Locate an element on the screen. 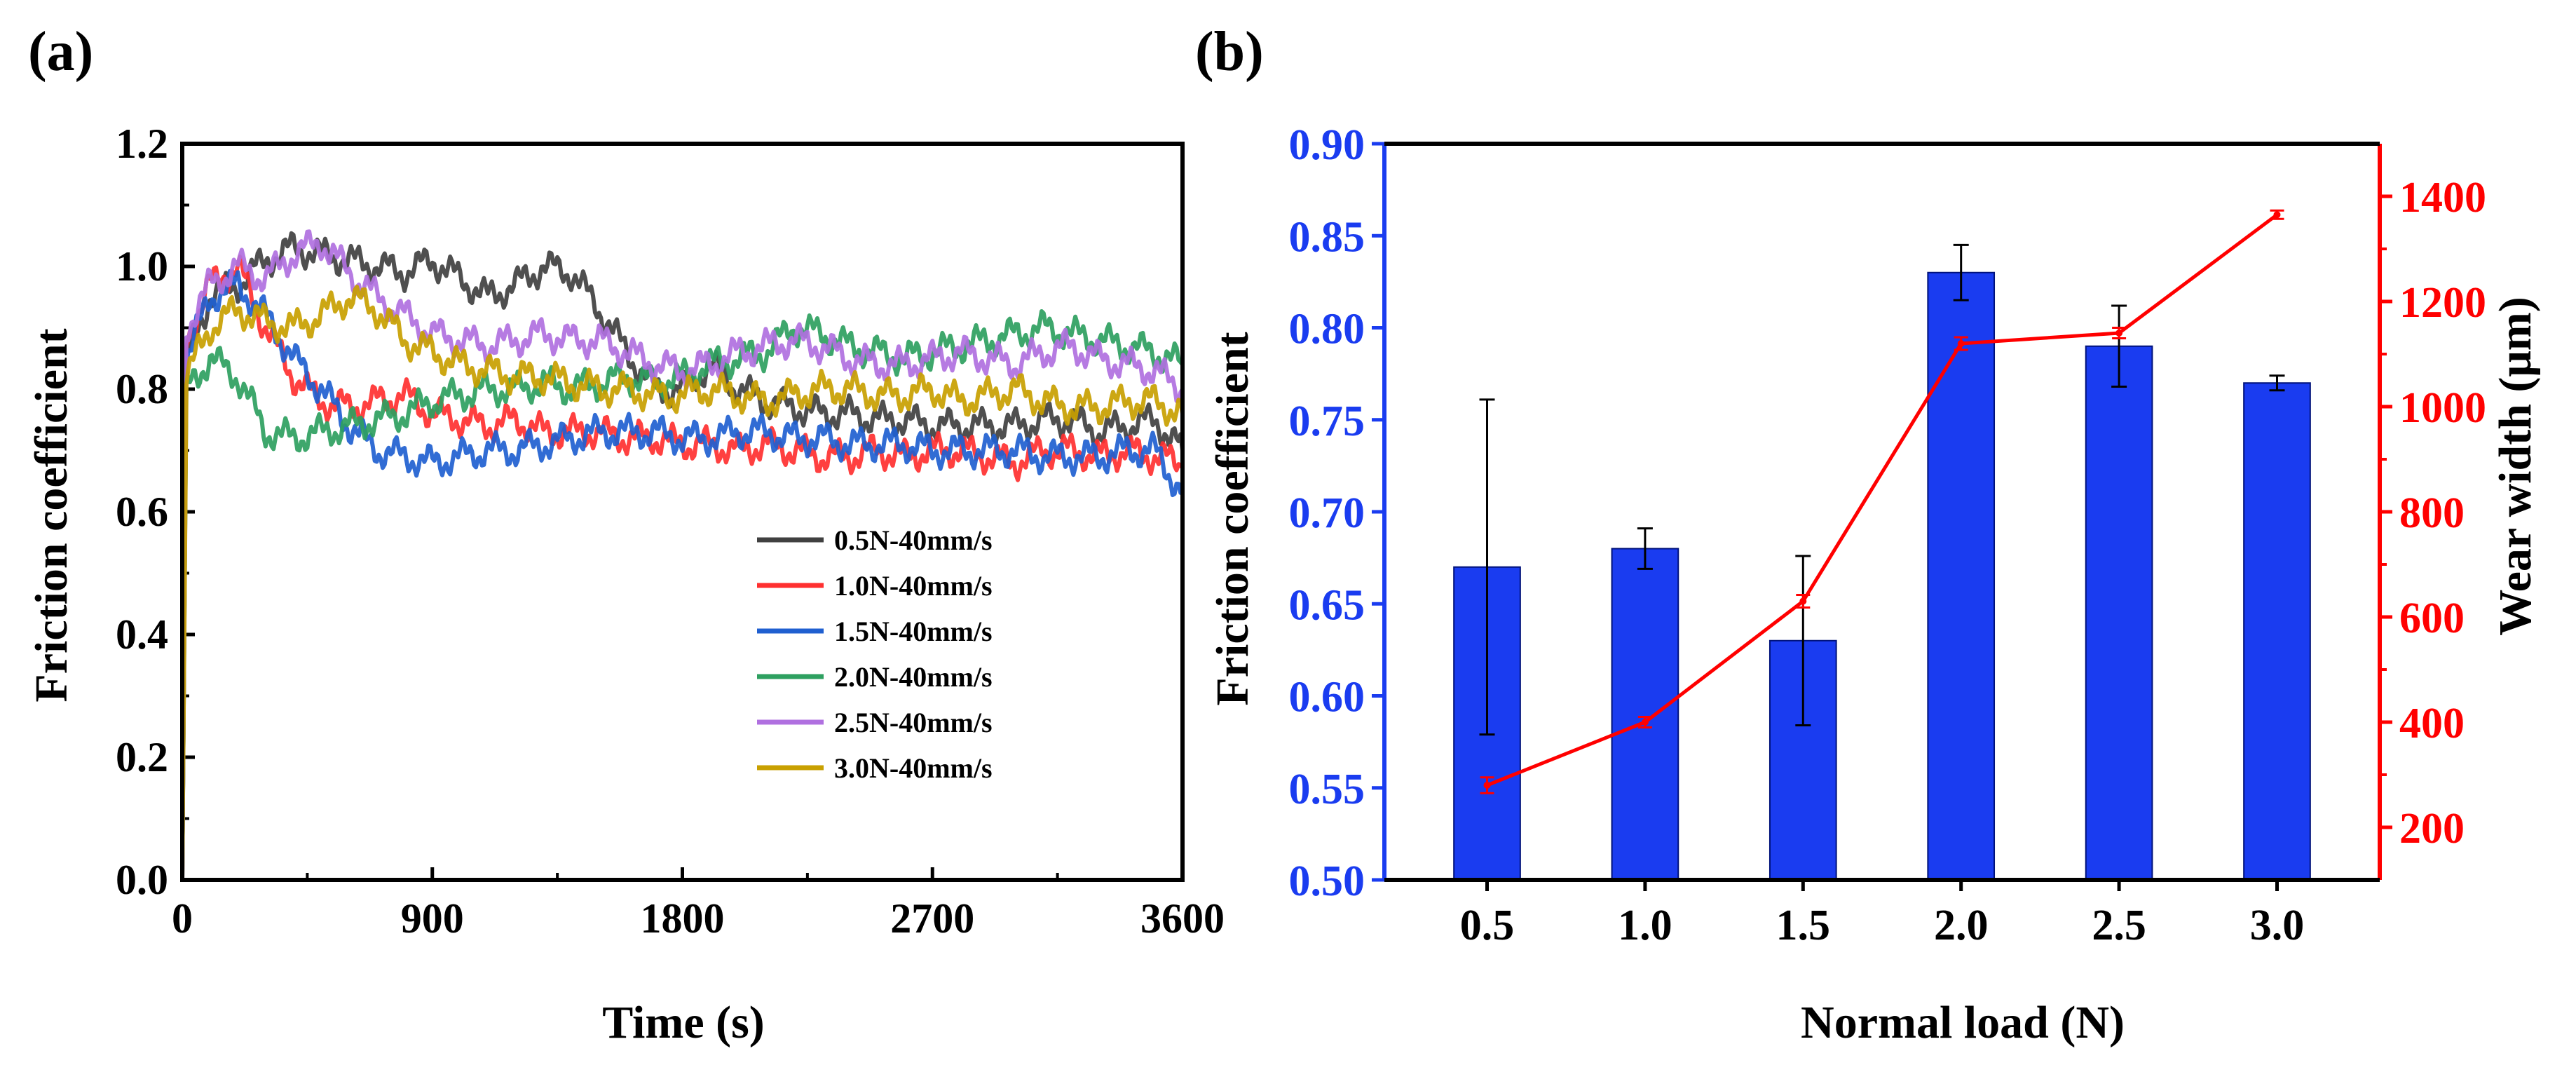 The width and height of the screenshot is (2576, 1065). panel-b-xlabel: Normal load (N) is located at coordinates (1963, 1022).